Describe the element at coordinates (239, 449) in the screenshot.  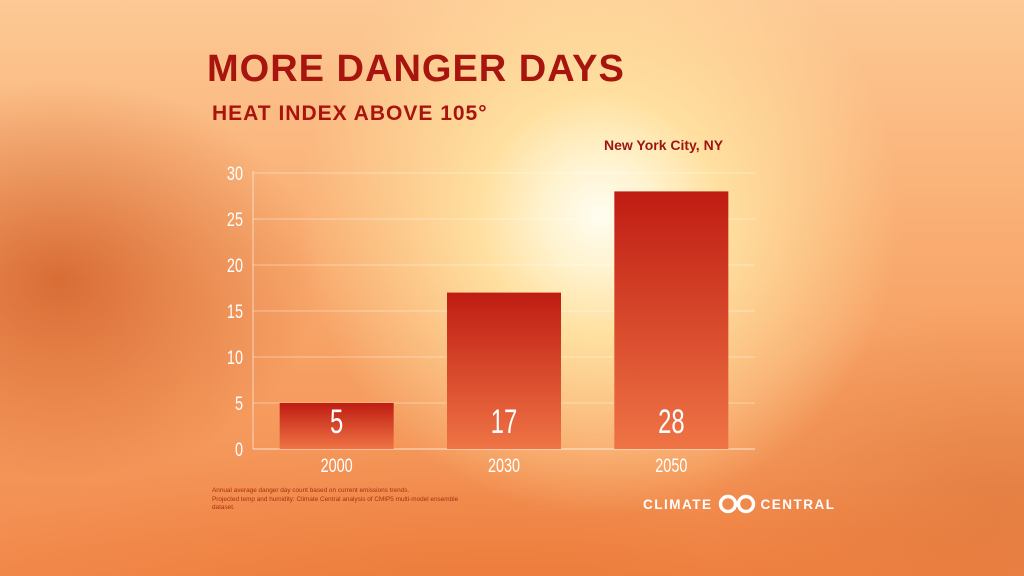
I see `y-tick-label: 0` at that location.